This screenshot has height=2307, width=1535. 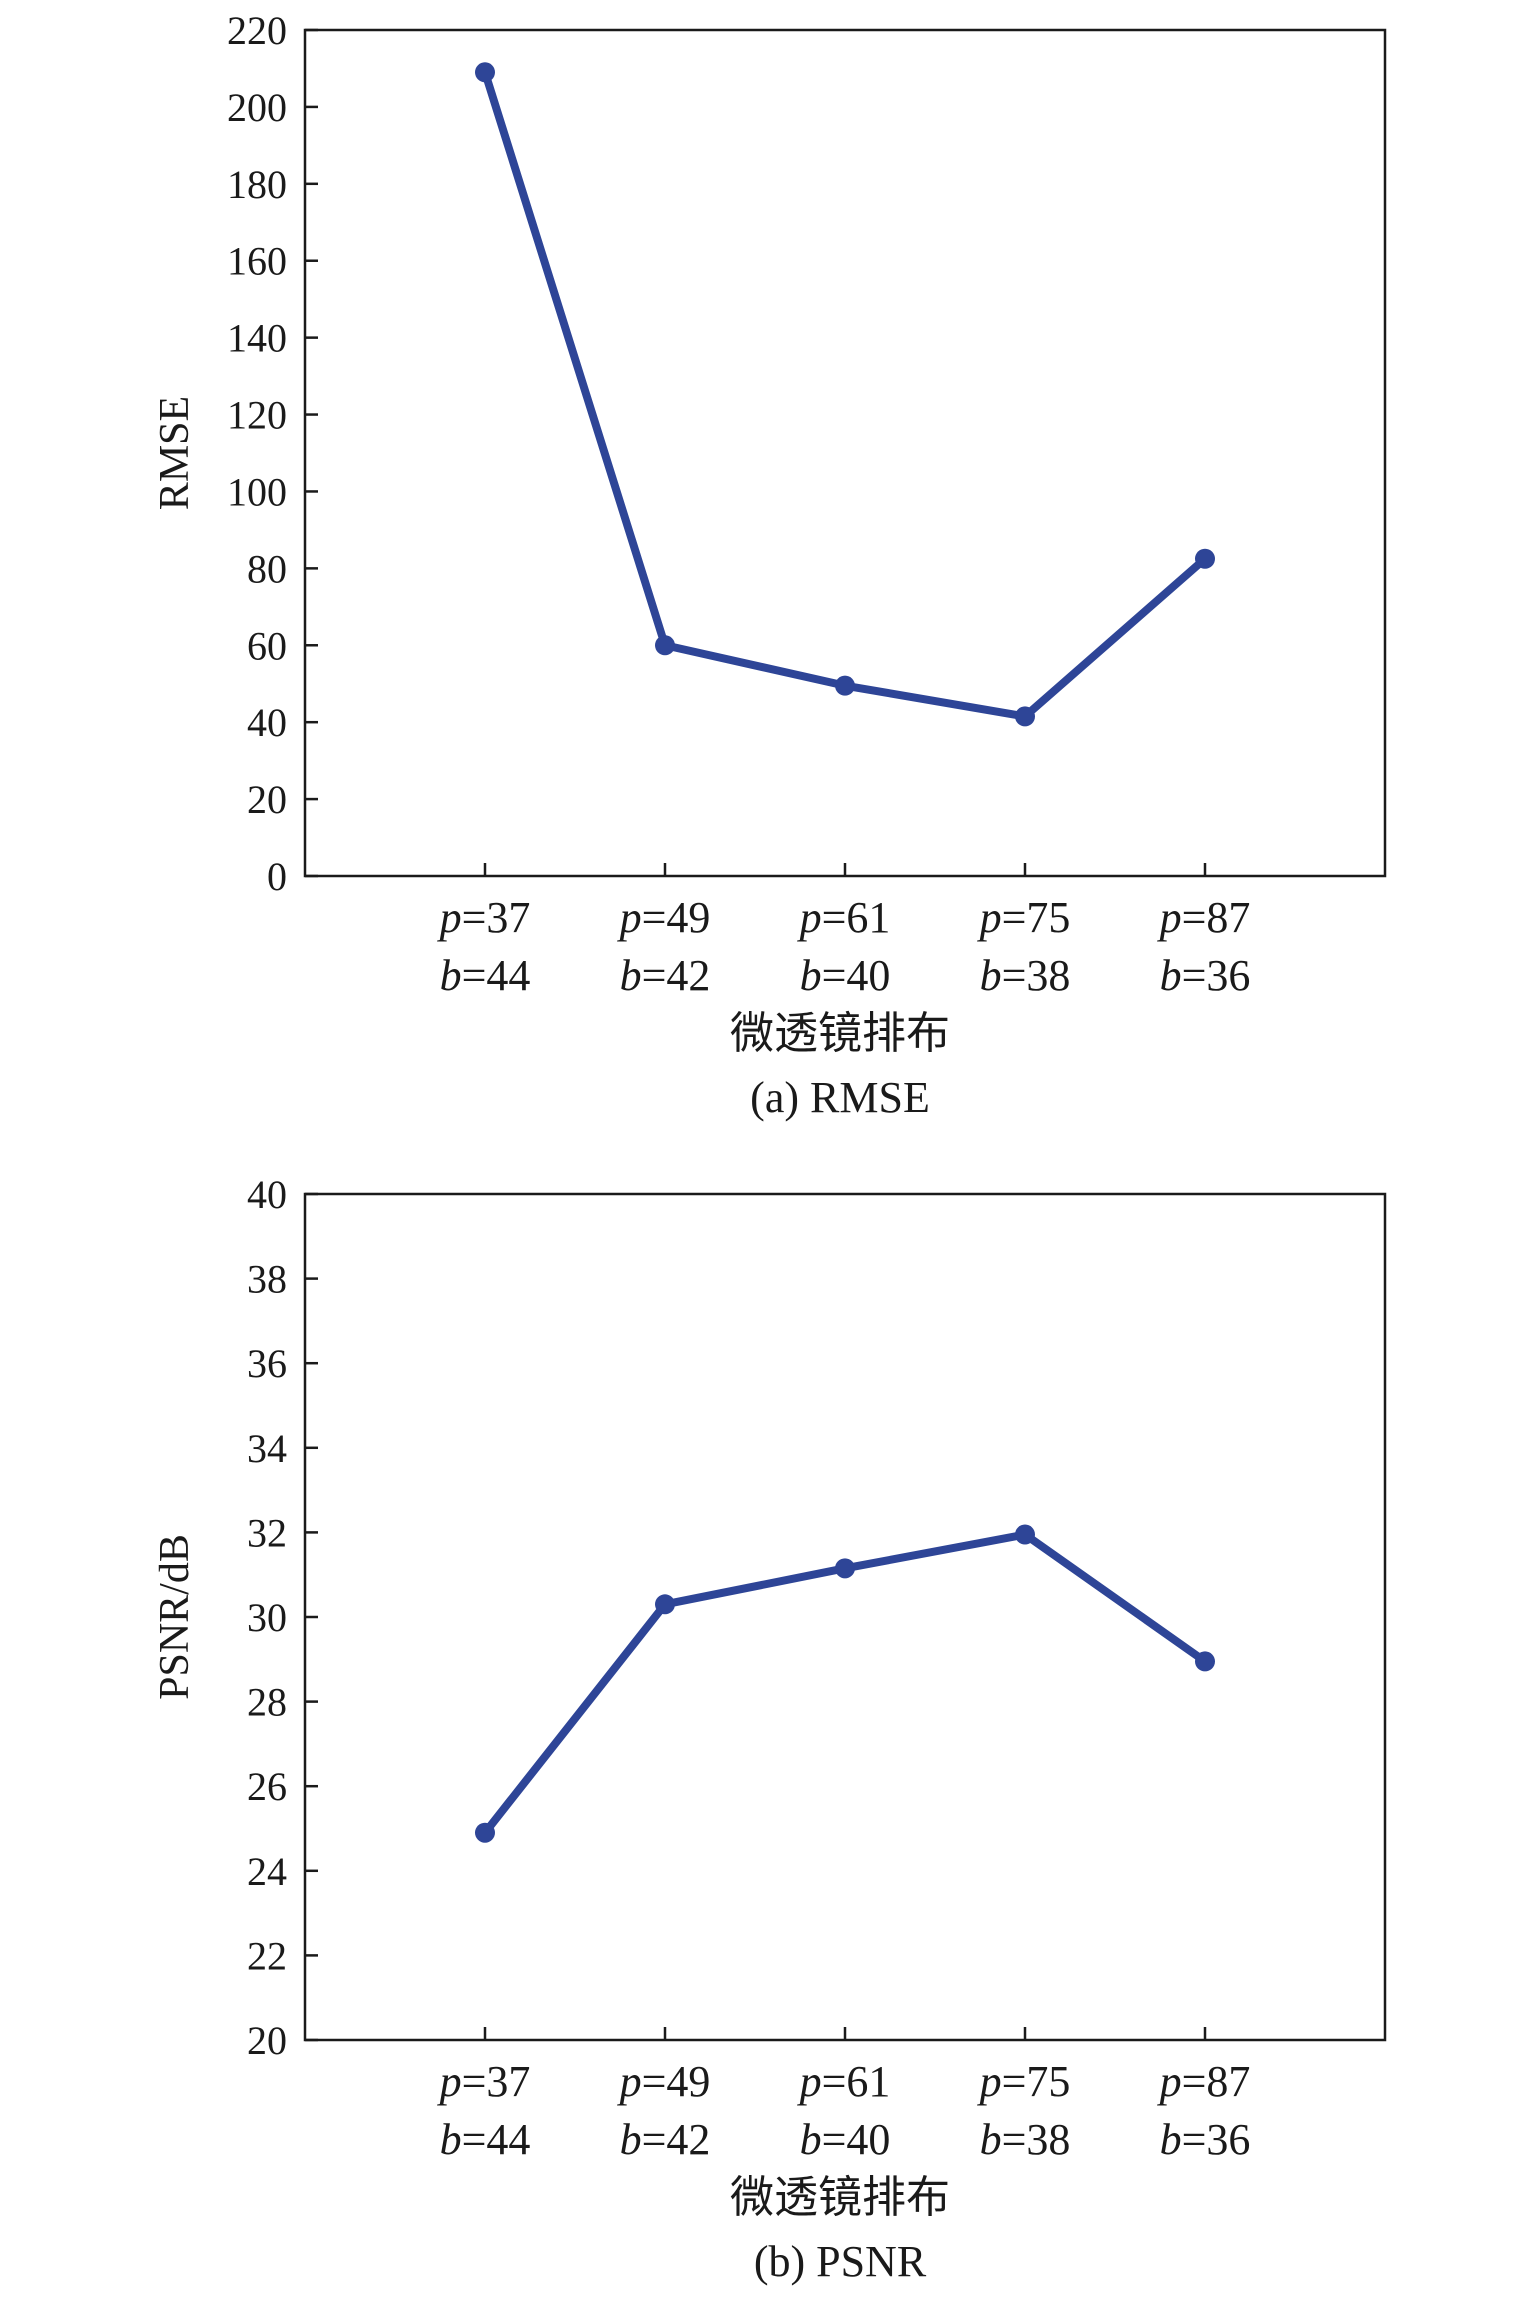 I want to click on y-tick-label: 38, so click(x=267, y=1279).